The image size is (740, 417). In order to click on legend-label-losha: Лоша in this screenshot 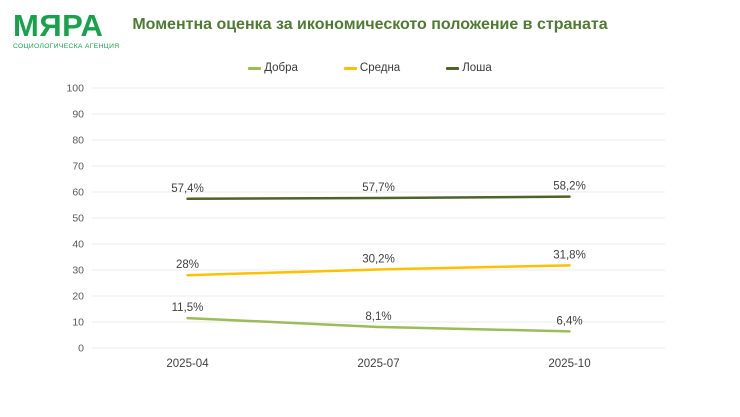, I will do `click(477, 68)`.